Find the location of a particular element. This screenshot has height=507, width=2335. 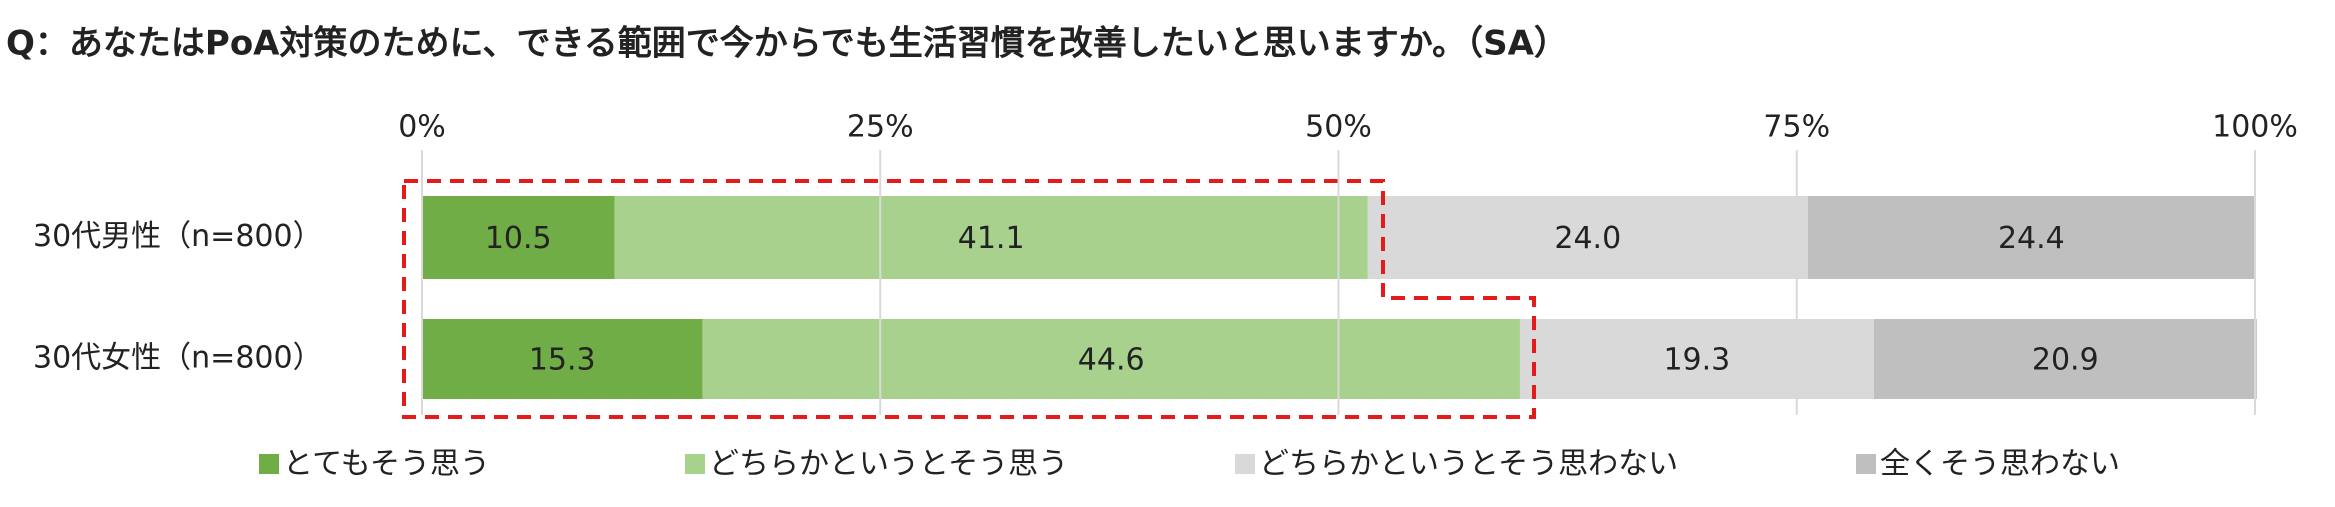

data-label: 20.9 is located at coordinates (2065, 360).